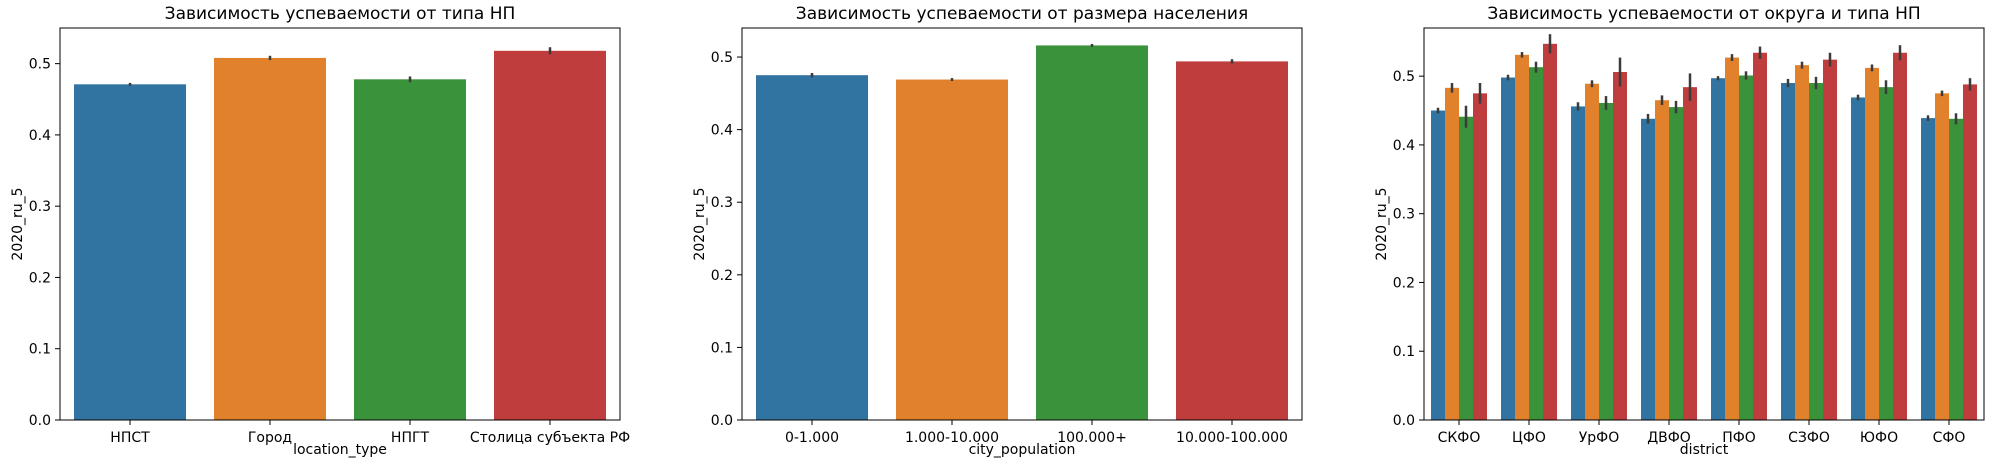 The image size is (2008, 470). I want to click on x-tick-label: НПГТ, so click(410, 438).